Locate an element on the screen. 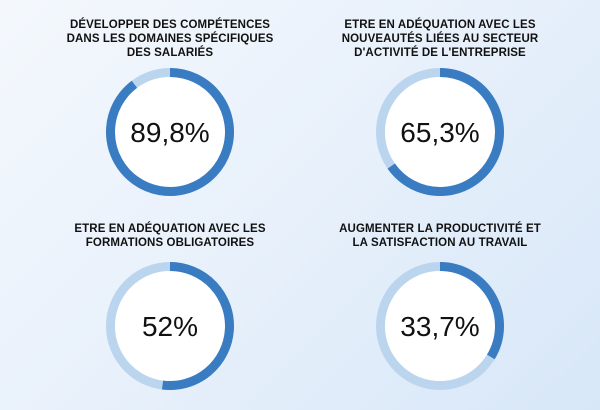 Image resolution: width=600 pixels, height=410 pixels. donut-value-label: 52% is located at coordinates (170, 326).